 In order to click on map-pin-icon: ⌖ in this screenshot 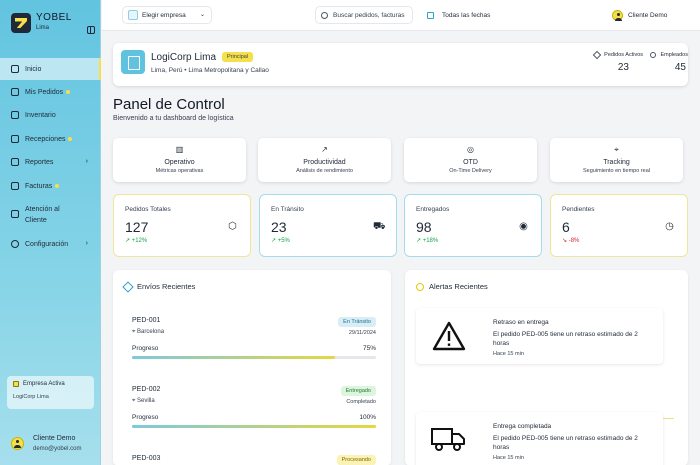, I will do `click(616, 149)`.